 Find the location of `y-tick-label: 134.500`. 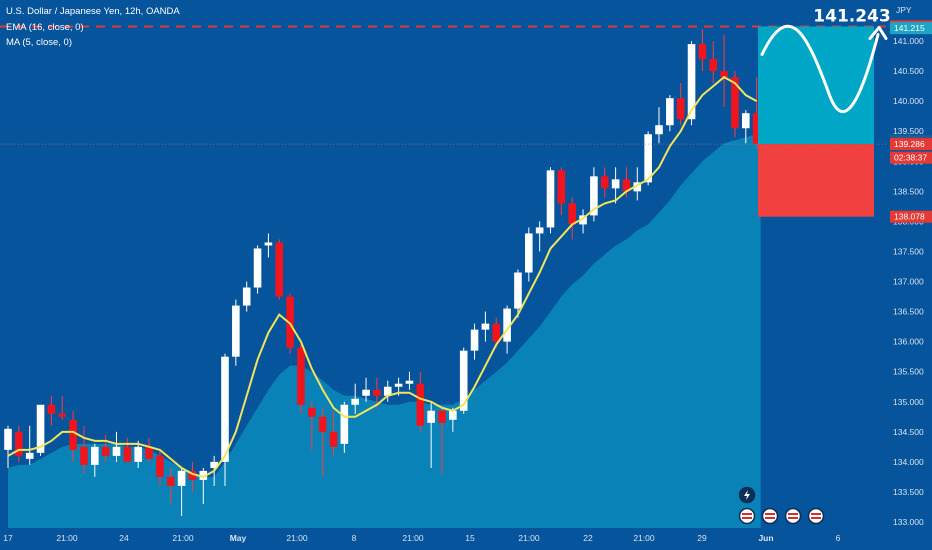

y-tick-label: 134.500 is located at coordinates (908, 432).